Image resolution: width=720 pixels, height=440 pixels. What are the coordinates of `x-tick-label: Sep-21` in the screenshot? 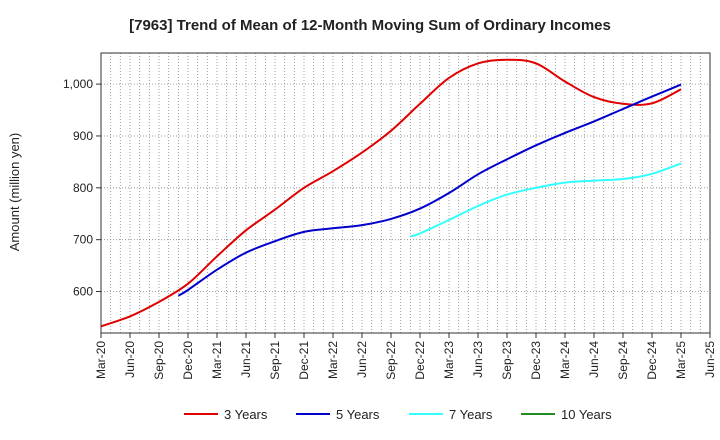 It's located at (275, 360).